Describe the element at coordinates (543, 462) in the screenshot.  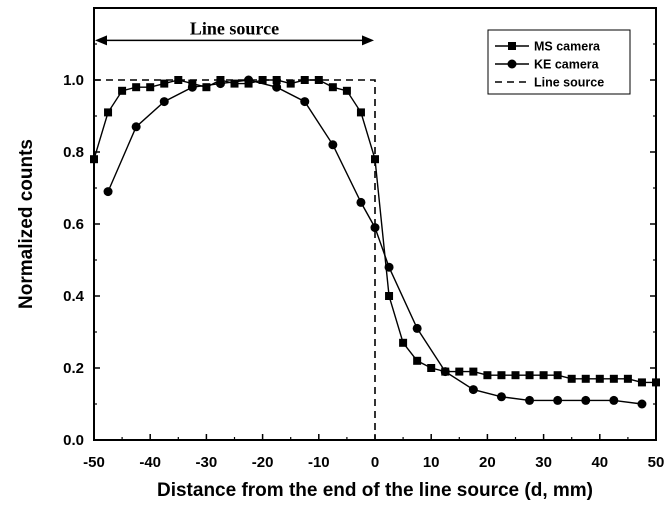
I see `x-tick-label: 30` at that location.